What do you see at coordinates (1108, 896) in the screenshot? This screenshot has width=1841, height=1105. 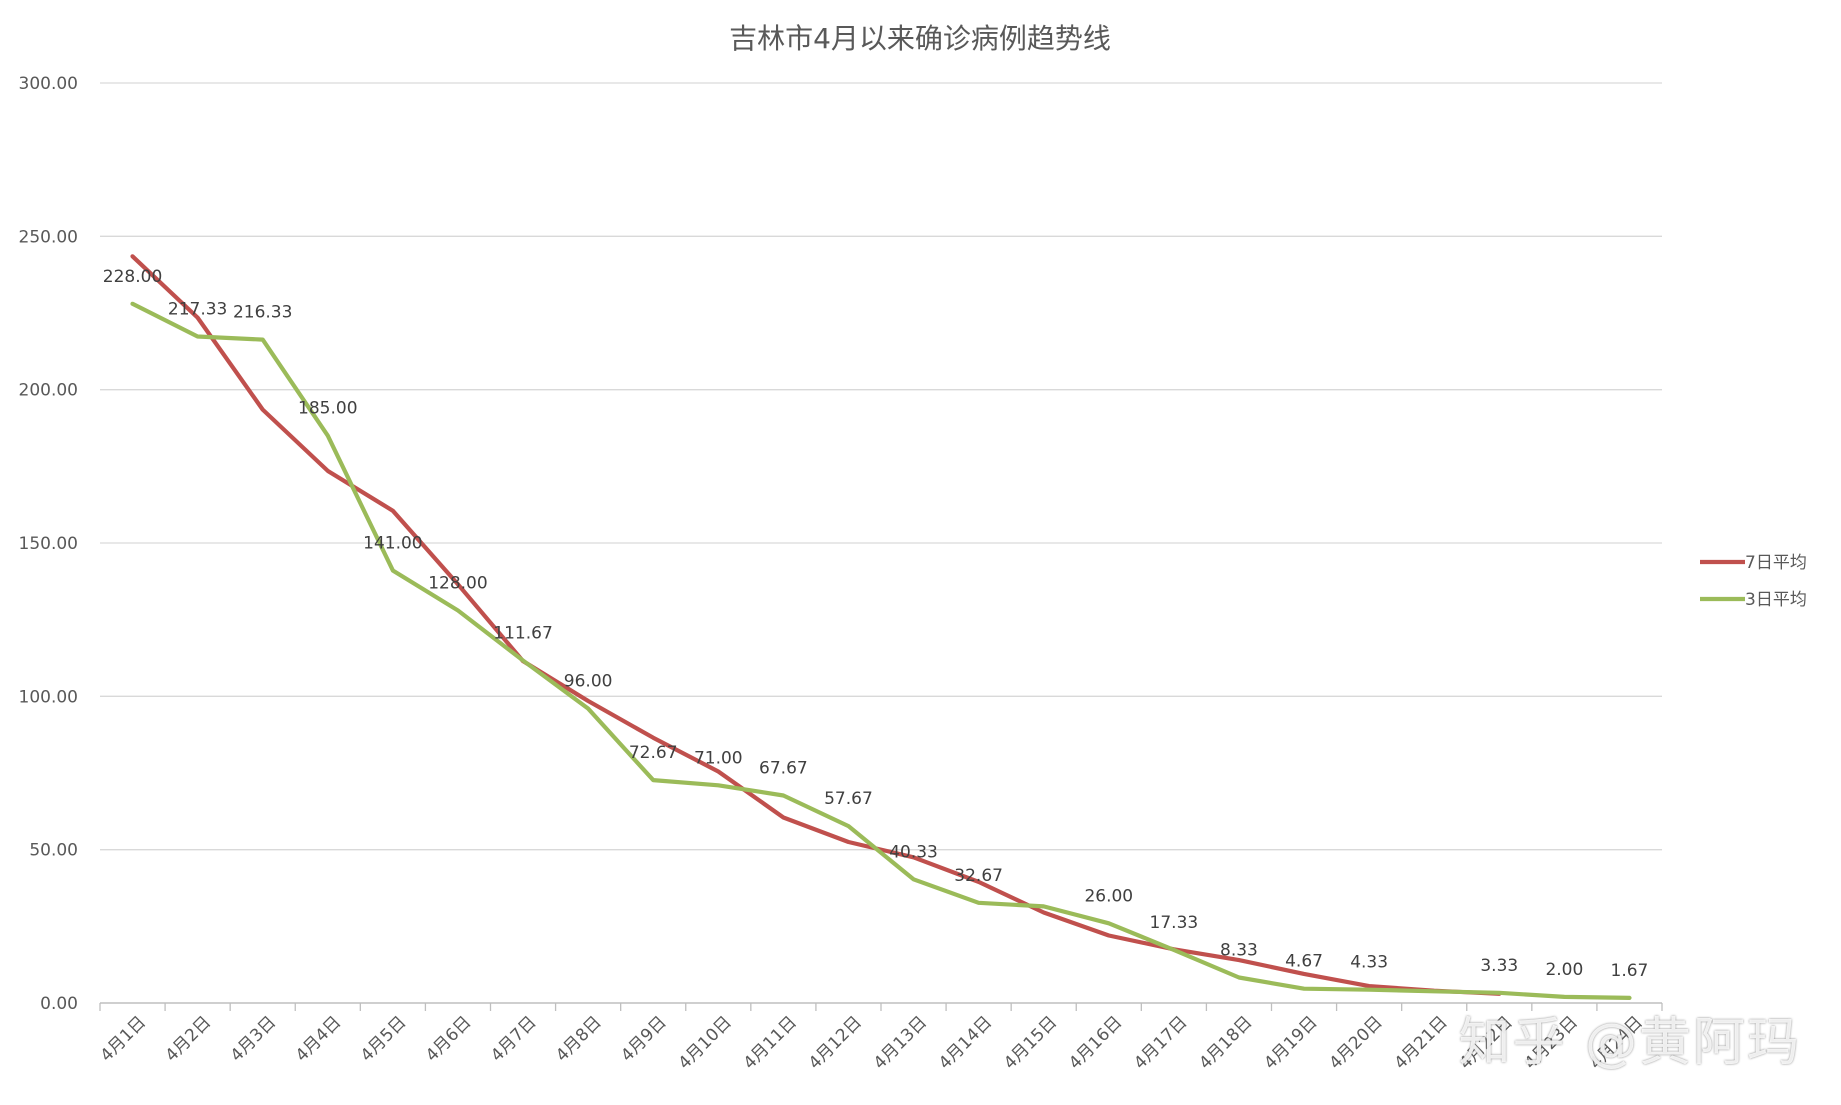 I see `data-label: 26.00` at bounding box center [1108, 896].